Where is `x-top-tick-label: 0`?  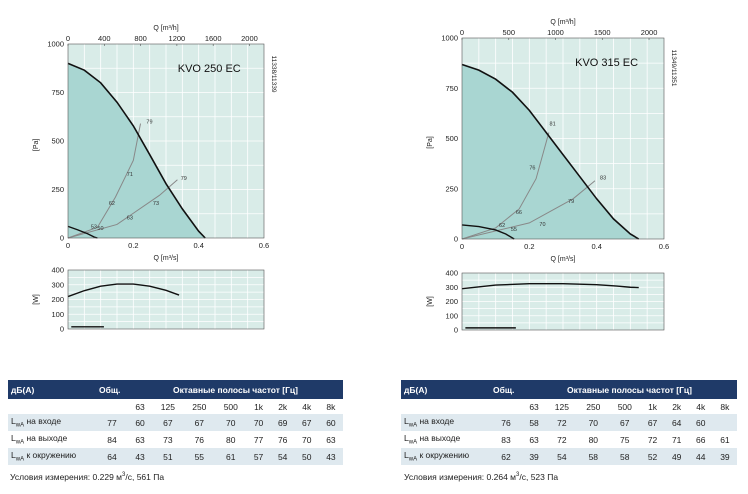
x-top-tick-label: 0 is located at coordinates (462, 32).